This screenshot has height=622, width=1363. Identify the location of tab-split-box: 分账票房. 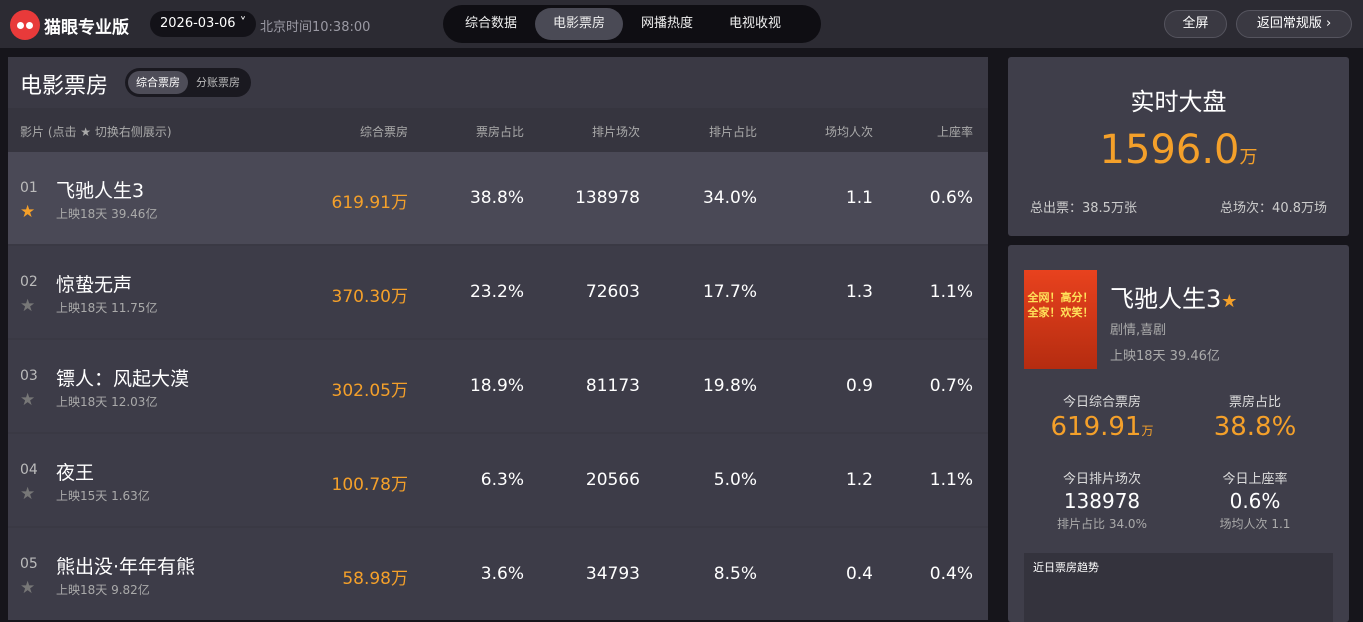
(218, 82).